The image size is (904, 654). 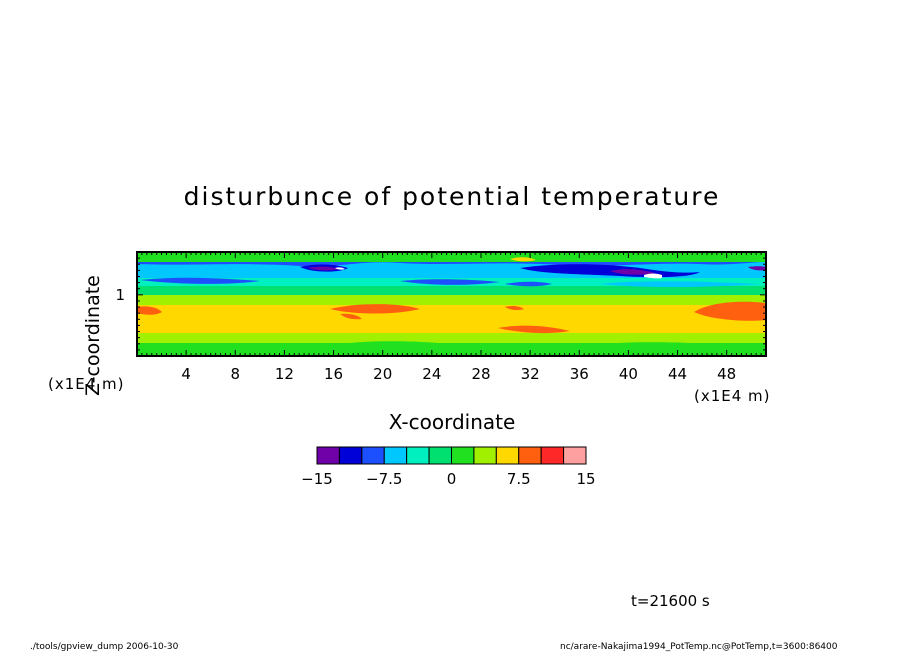 What do you see at coordinates (451, 291) in the screenshot?
I see `band-green` at bounding box center [451, 291].